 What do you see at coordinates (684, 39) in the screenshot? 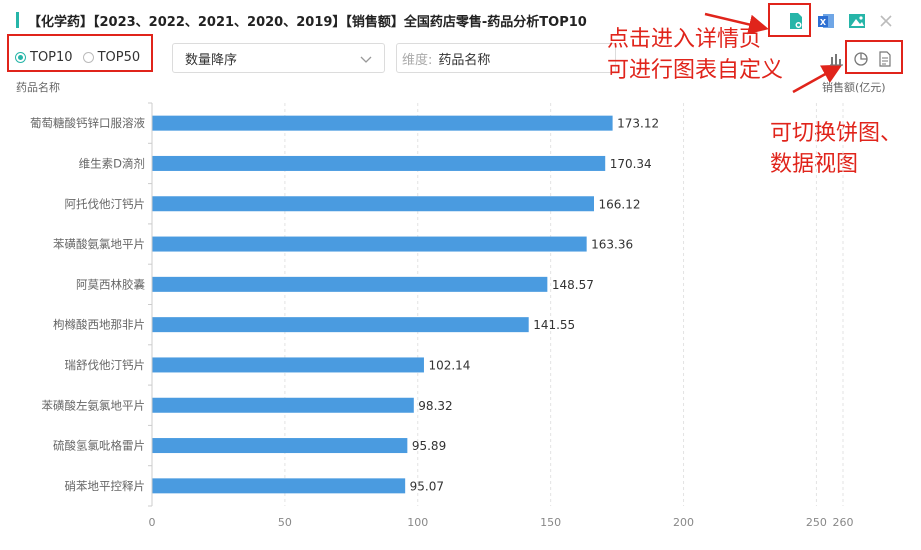
I see `annotation-detail-line1: 点击进入详情页` at bounding box center [684, 39].